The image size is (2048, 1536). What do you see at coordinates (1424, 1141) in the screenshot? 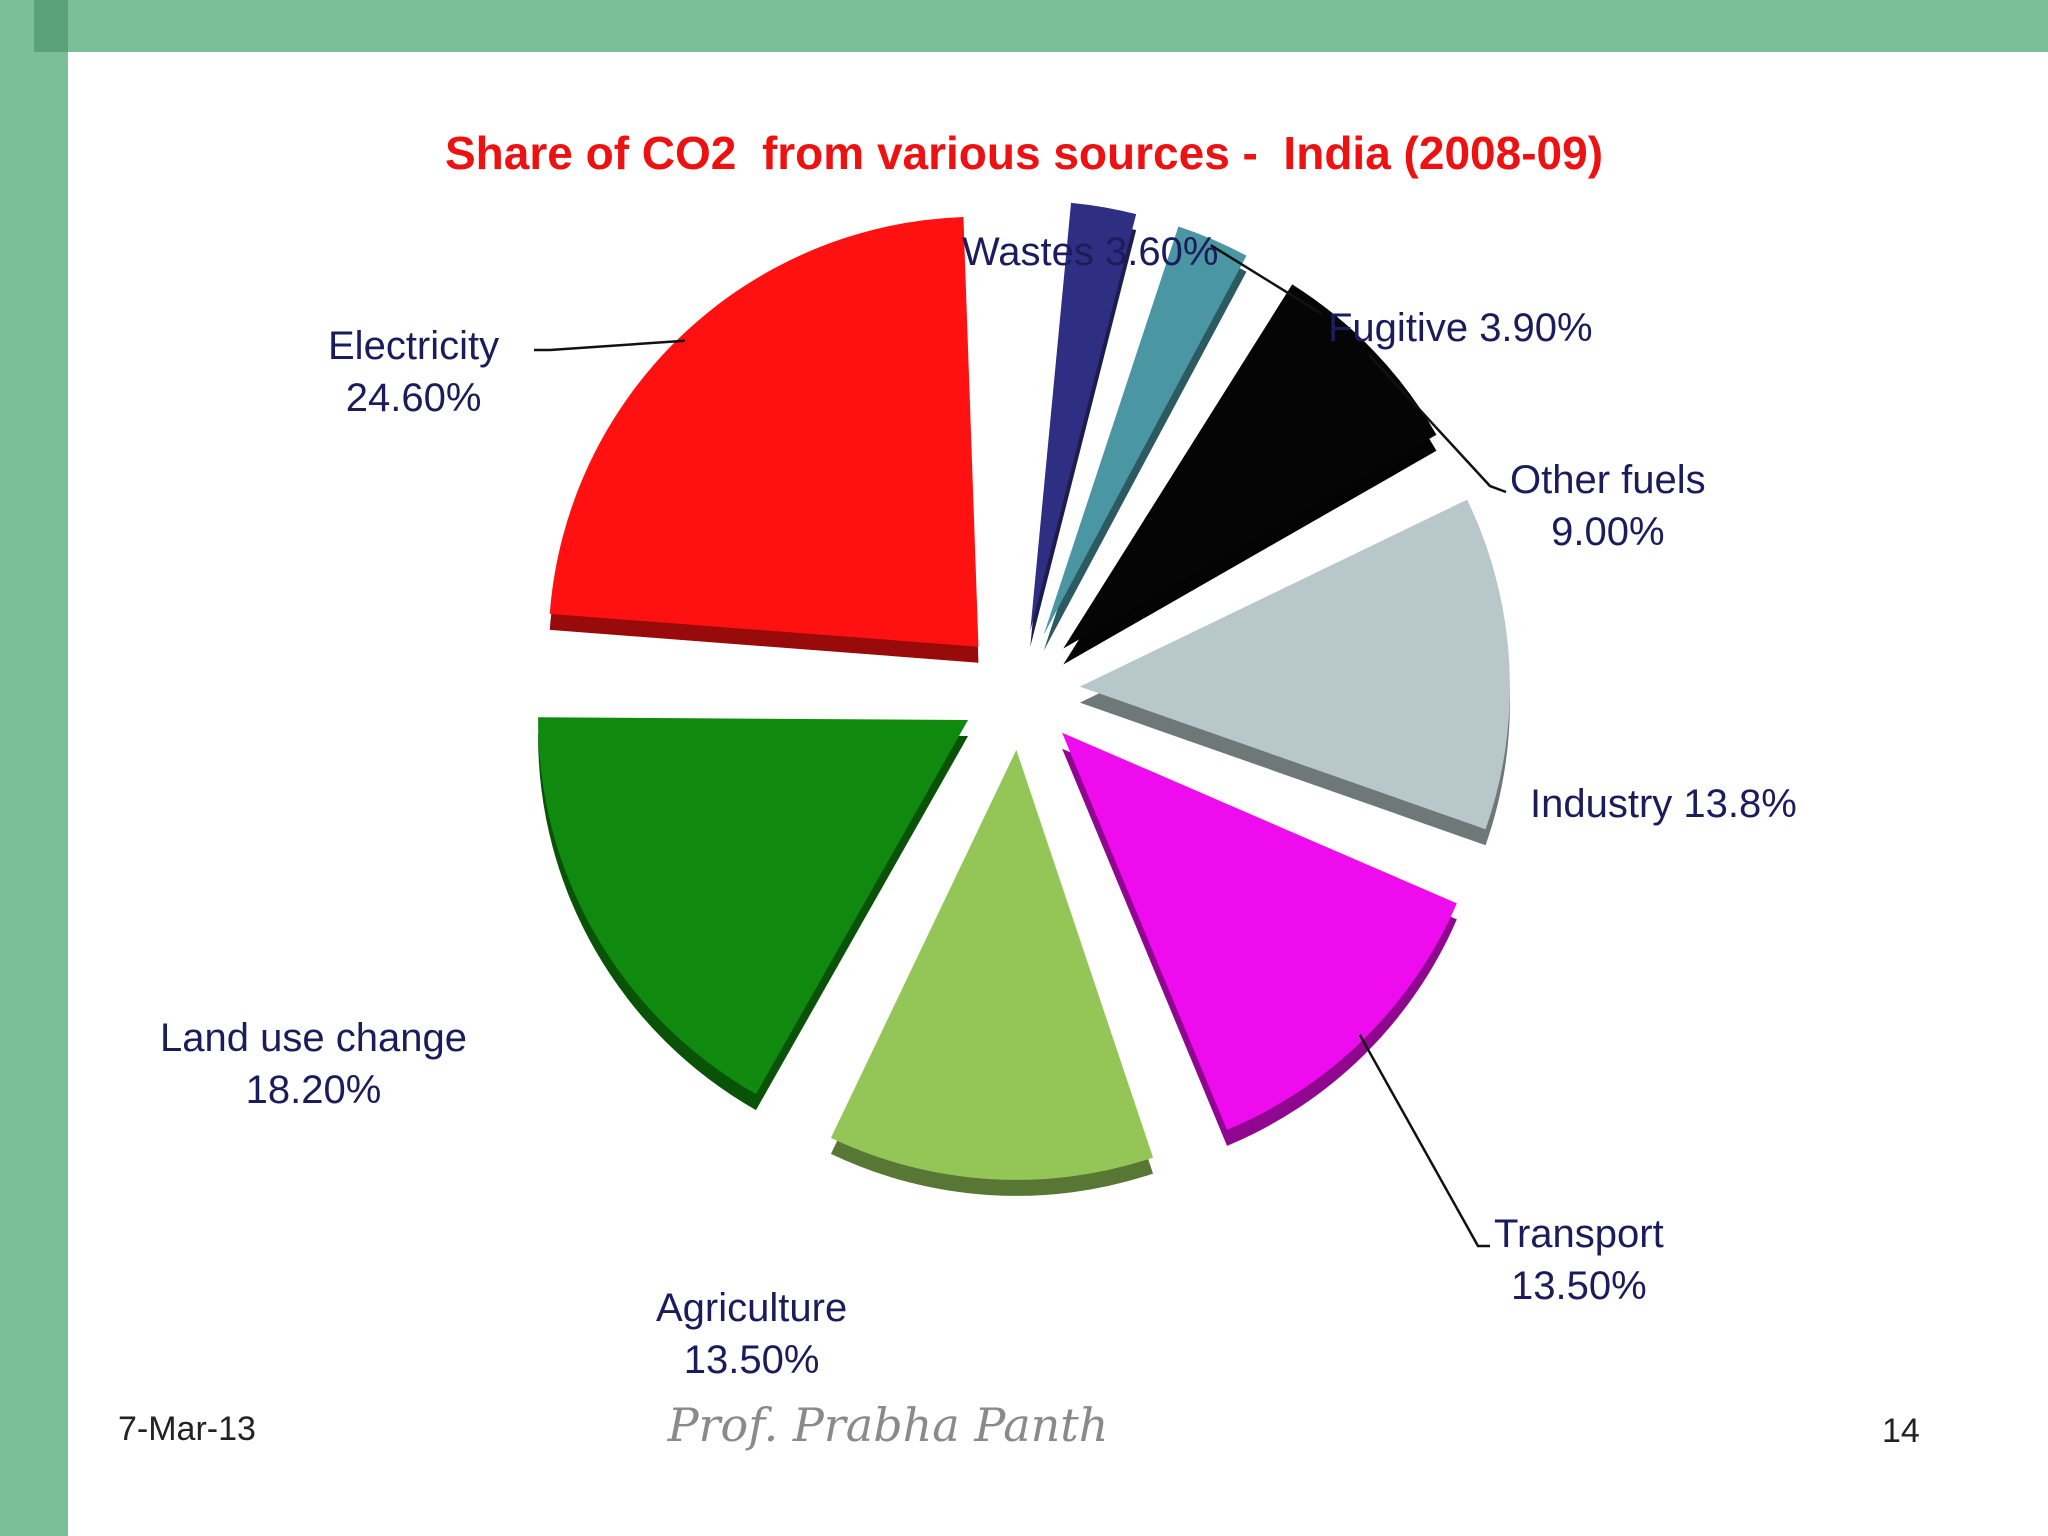
I see `leader-line-transport` at bounding box center [1424, 1141].